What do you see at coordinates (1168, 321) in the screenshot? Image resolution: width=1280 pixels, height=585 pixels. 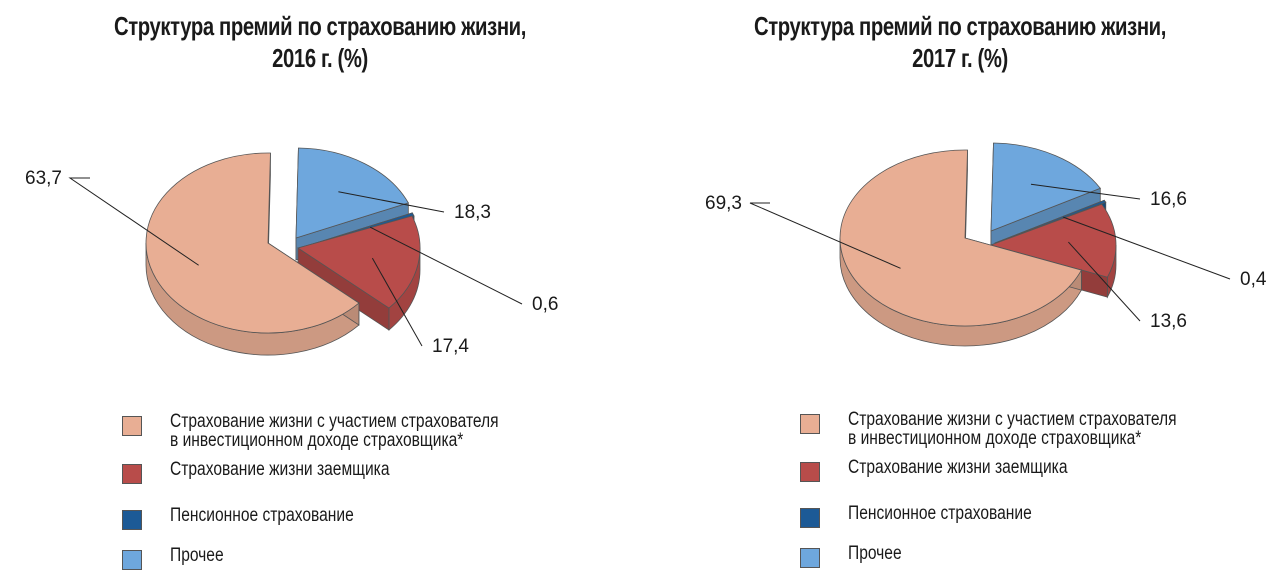 I see `data-label: 13,6` at bounding box center [1168, 321].